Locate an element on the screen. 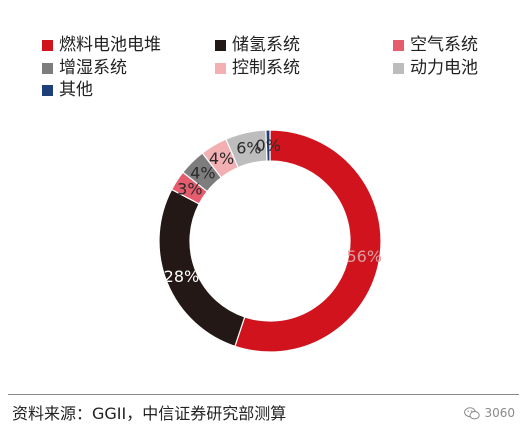 This screenshot has height=437, width=527. legend-item: 控制系统 is located at coordinates (257, 68).